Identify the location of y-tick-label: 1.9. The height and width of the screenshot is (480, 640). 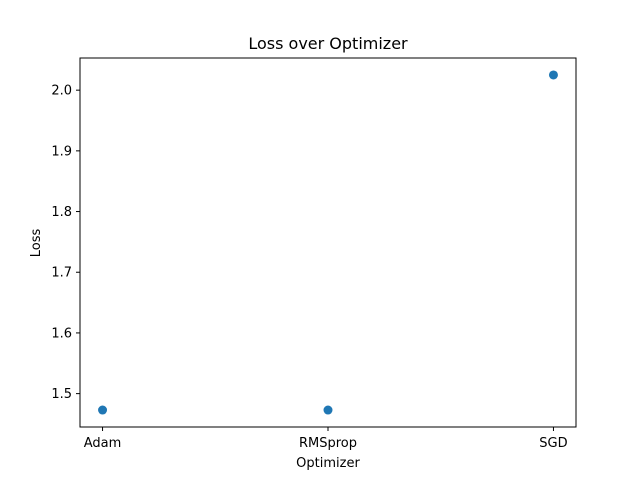
(61, 151).